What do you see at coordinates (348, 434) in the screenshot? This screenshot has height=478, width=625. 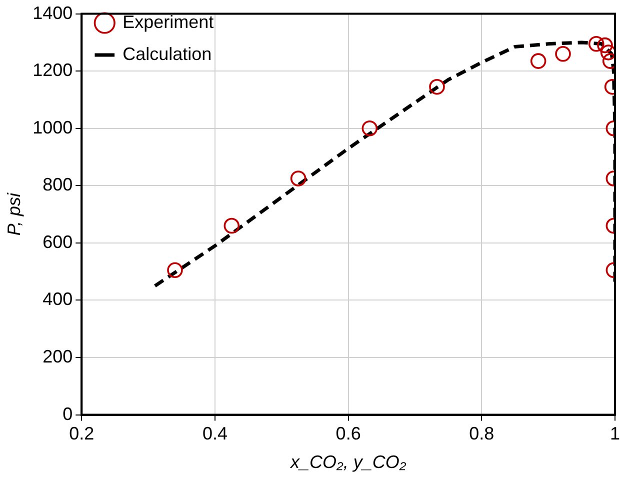 I see `x-tick-label: 0.6` at bounding box center [348, 434].